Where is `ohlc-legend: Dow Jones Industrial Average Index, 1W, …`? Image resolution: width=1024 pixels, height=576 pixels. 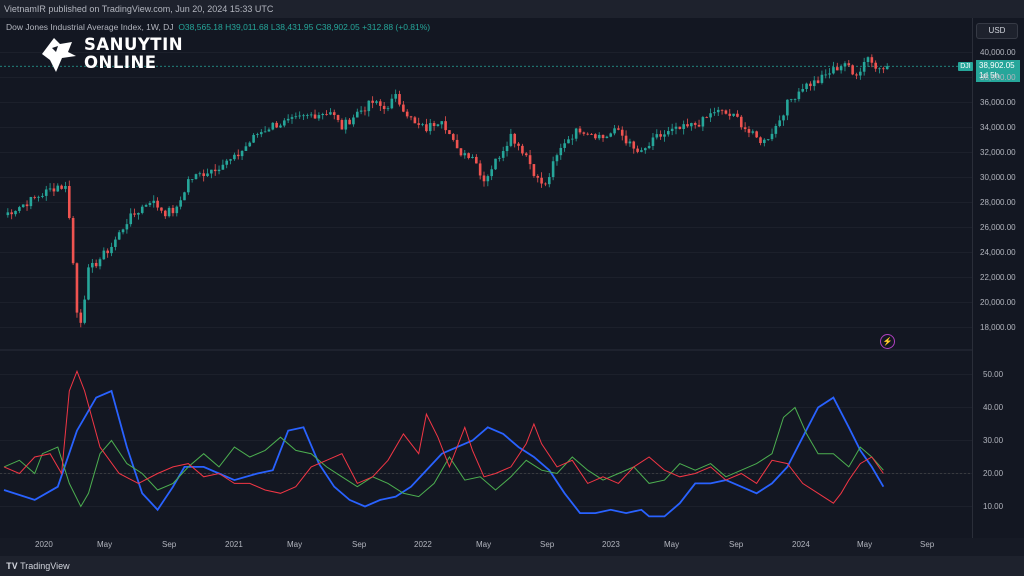
ohlc-legend: Dow Jones Industrial Average Index, 1W, … is located at coordinates (218, 27).